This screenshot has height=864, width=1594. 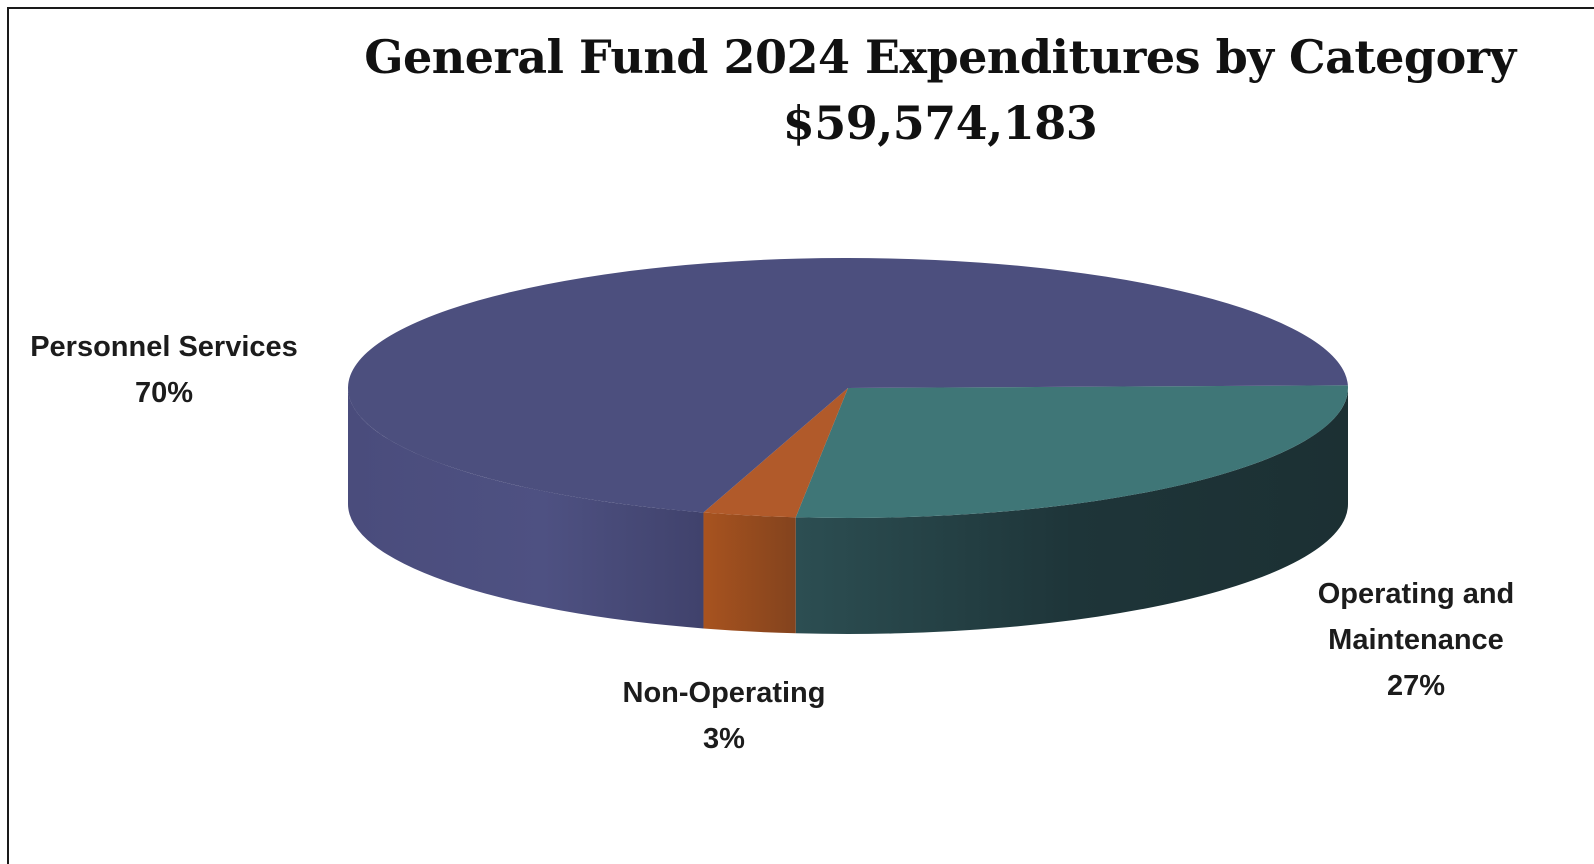 What do you see at coordinates (724, 693) in the screenshot?
I see `label-non-operating-name: Non-Operating` at bounding box center [724, 693].